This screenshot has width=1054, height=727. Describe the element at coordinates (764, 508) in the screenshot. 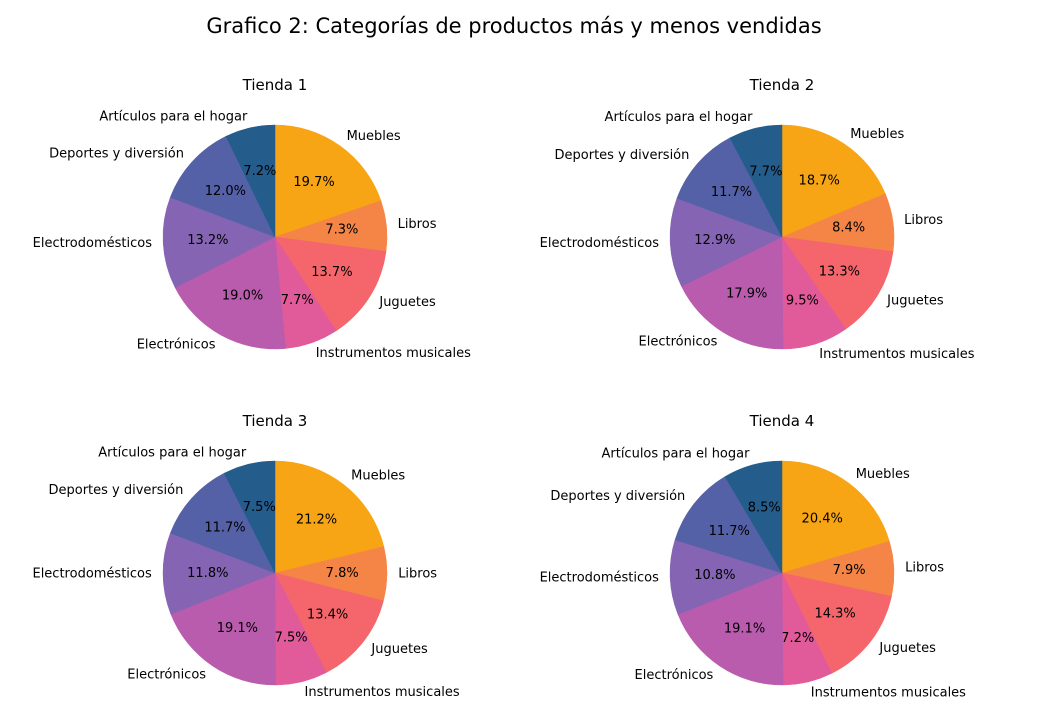

I see `slice-percent-label: 8.5%` at that location.